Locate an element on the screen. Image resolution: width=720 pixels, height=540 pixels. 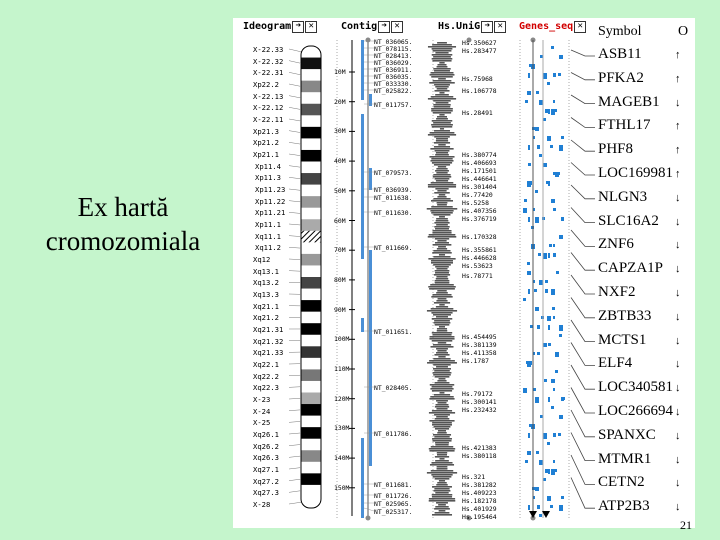
contig-label: NT_036029. is located at coordinates (393, 63).